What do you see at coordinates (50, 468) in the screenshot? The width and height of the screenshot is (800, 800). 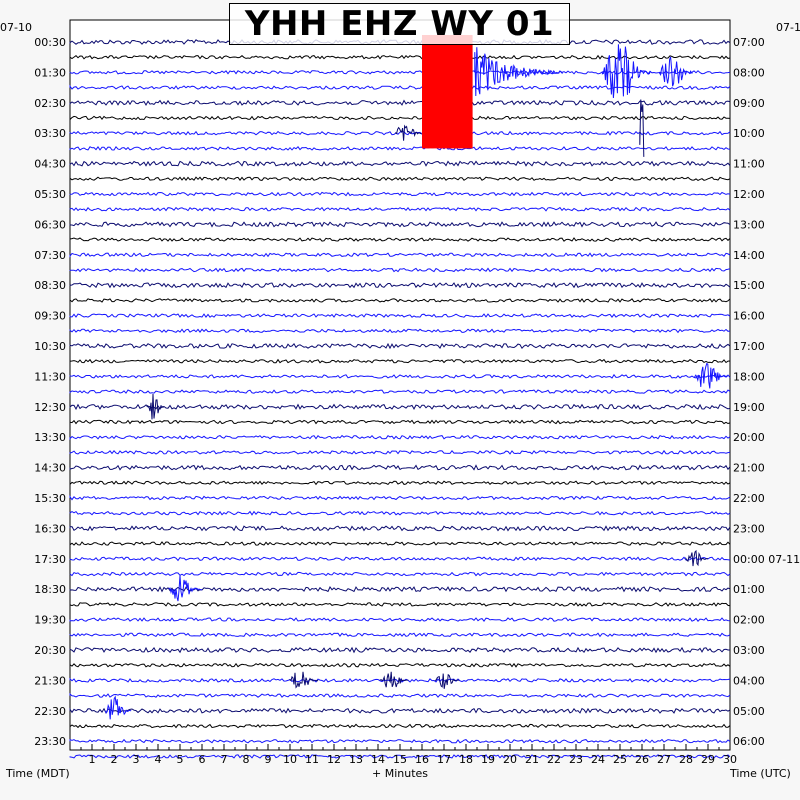 I see `left-time-label: 14:30` at bounding box center [50, 468].